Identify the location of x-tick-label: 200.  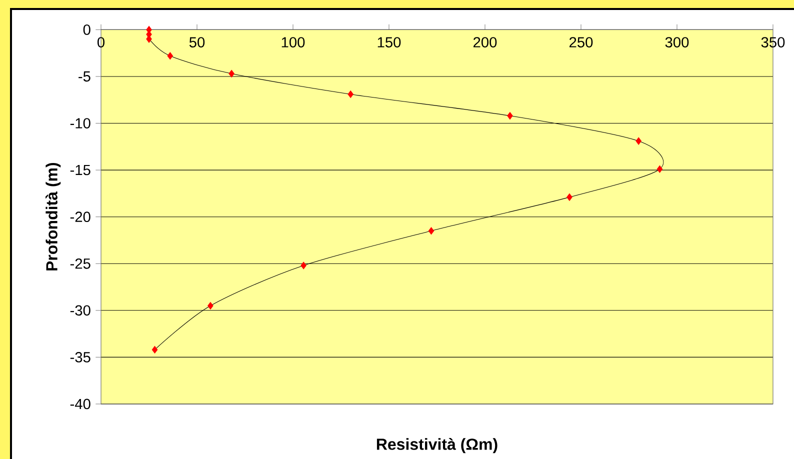
(485, 42).